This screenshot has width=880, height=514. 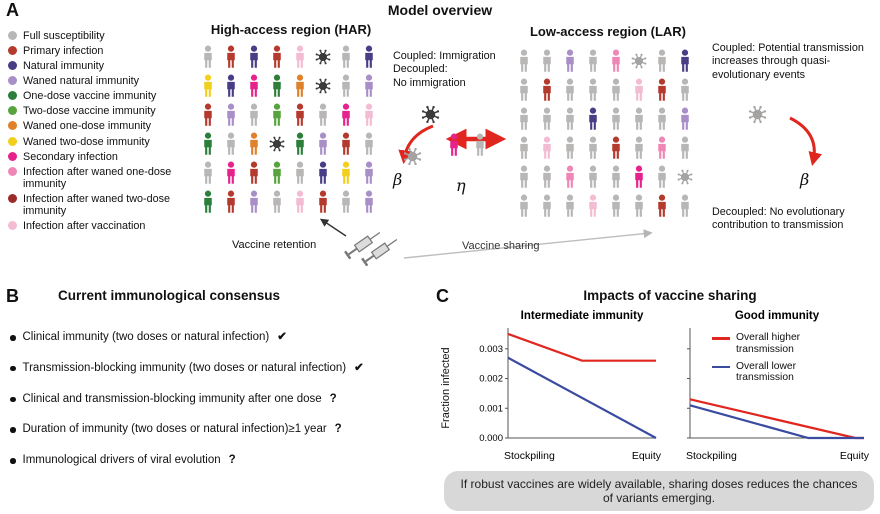 What do you see at coordinates (442, 296) in the screenshot?
I see `panel-c-label: C` at bounding box center [442, 296].